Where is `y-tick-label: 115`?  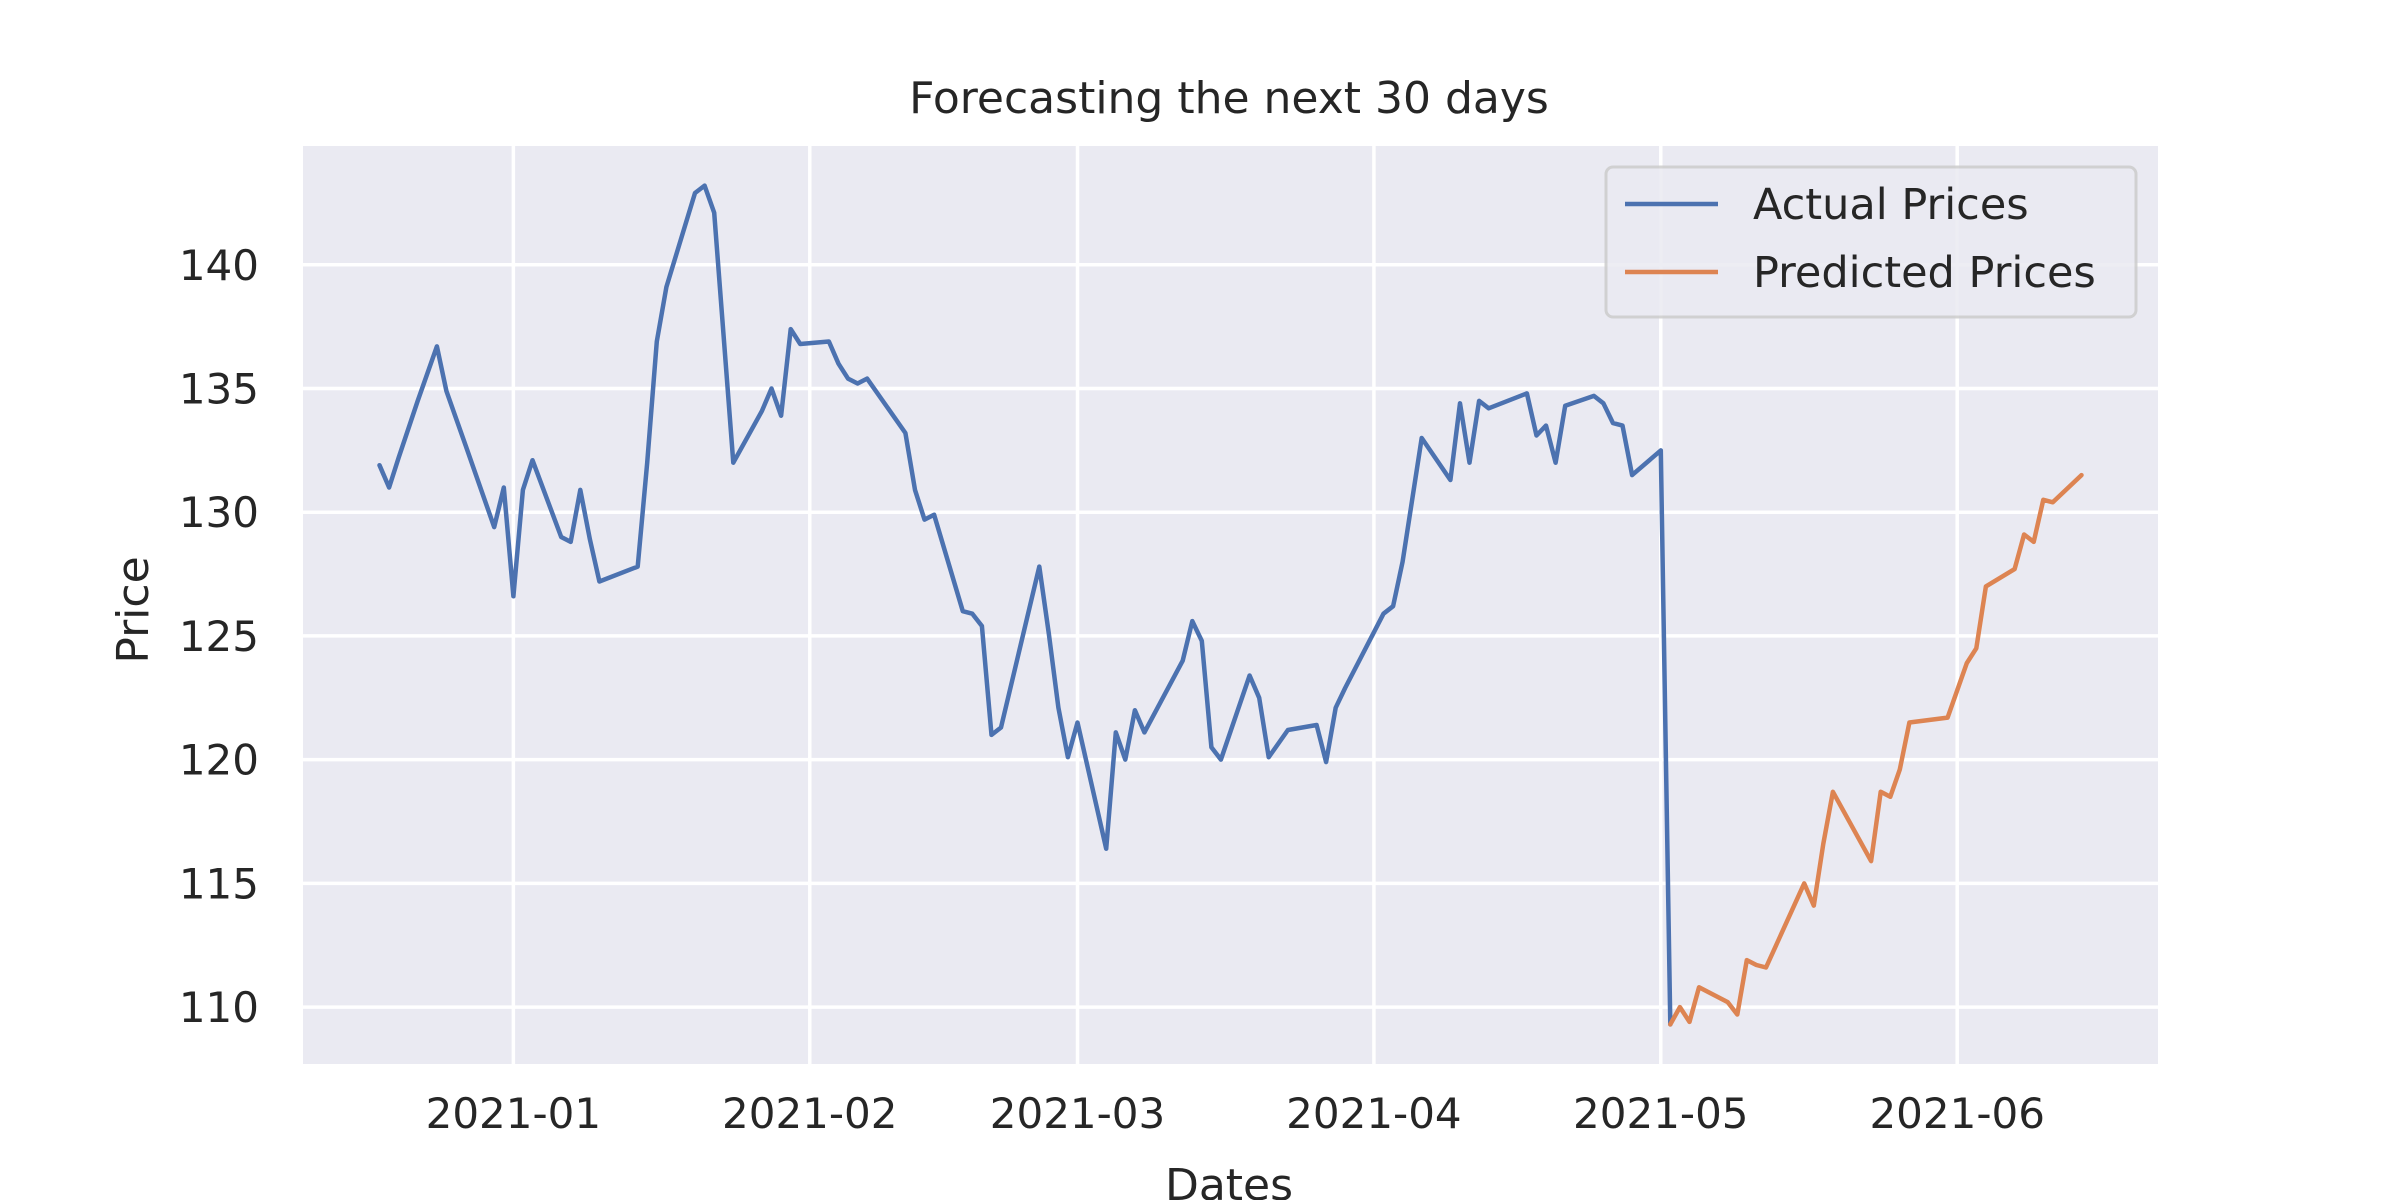 y-tick-label: 115 is located at coordinates (219, 883).